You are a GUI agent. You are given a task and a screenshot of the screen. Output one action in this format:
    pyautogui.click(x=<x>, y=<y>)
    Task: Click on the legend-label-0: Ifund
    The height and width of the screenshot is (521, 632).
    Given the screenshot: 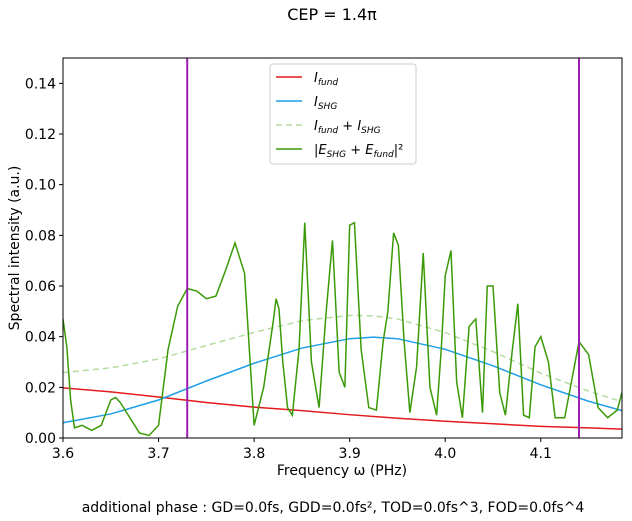 What is the action you would take?
    pyautogui.click(x=326, y=79)
    